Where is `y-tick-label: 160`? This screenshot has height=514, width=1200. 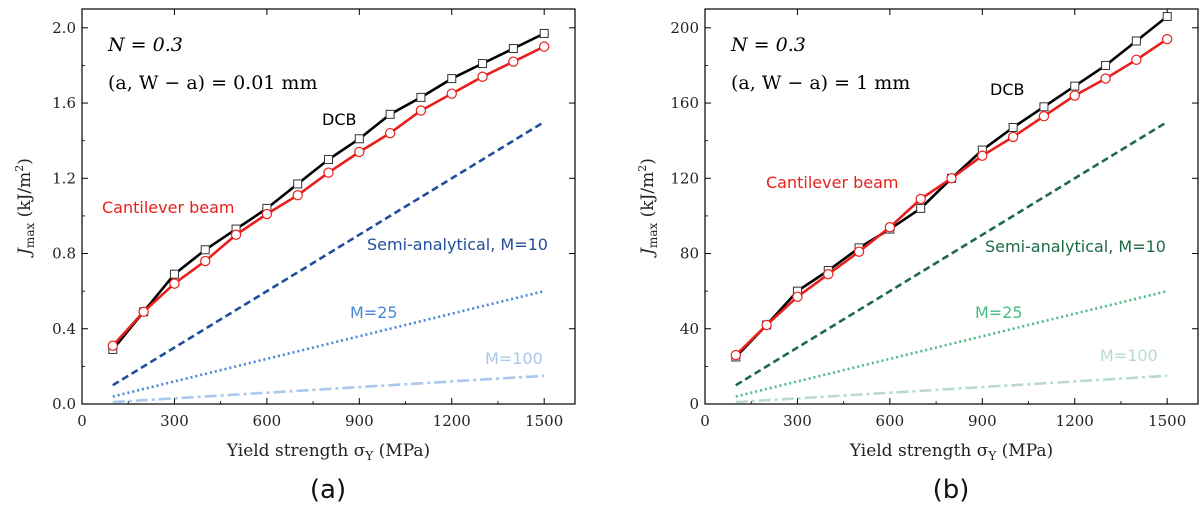
y-tick-label: 160 is located at coordinates (684, 103).